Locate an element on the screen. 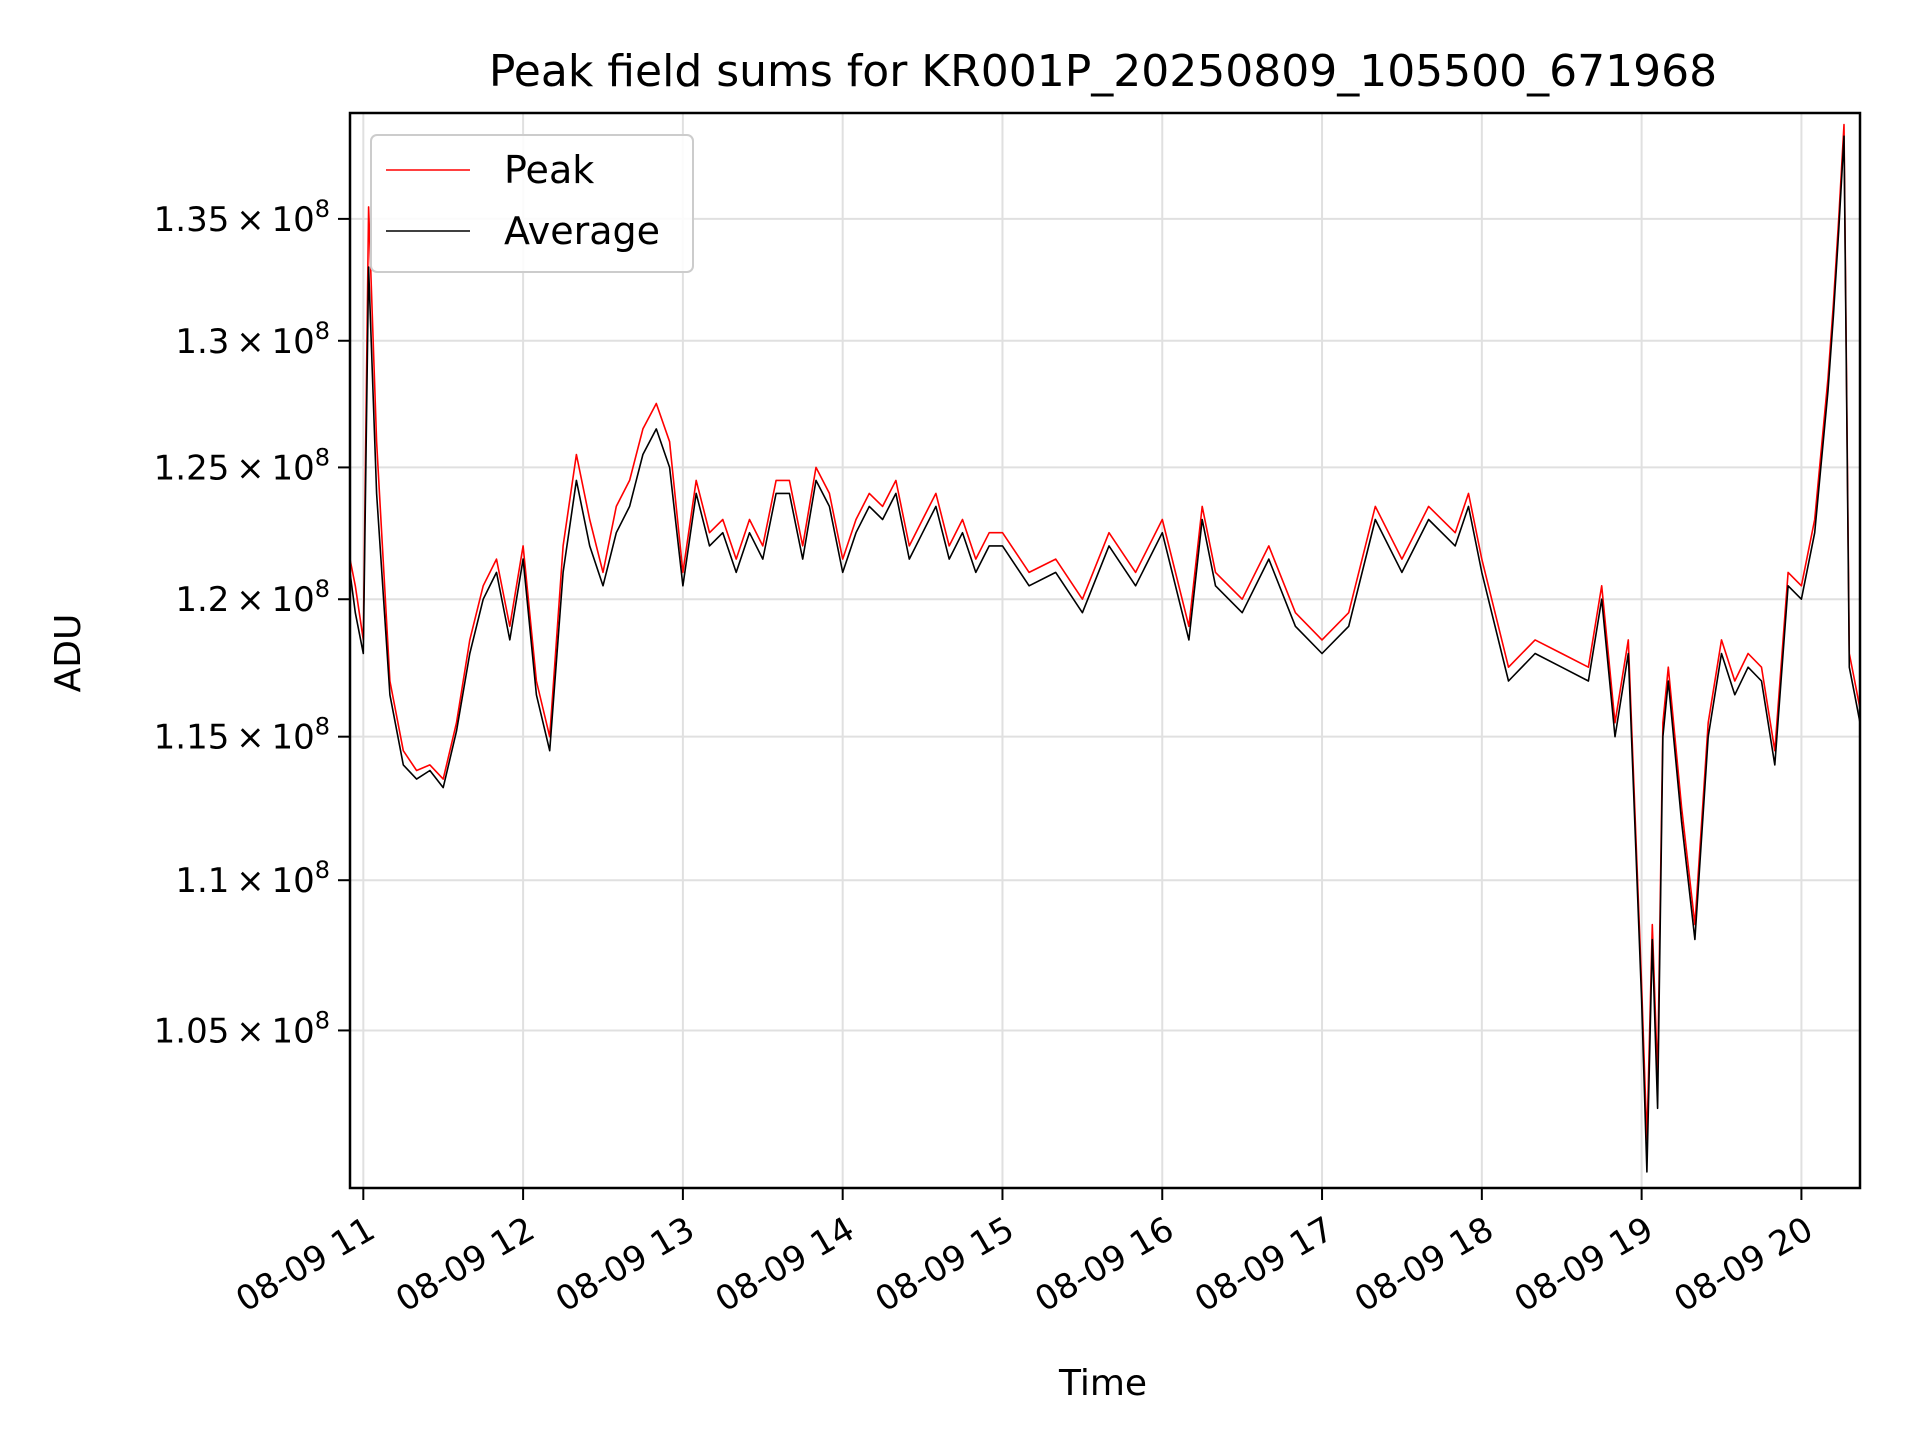 This screenshot has height=1440, width=1920. legend-peak-label: Peak is located at coordinates (549, 170).